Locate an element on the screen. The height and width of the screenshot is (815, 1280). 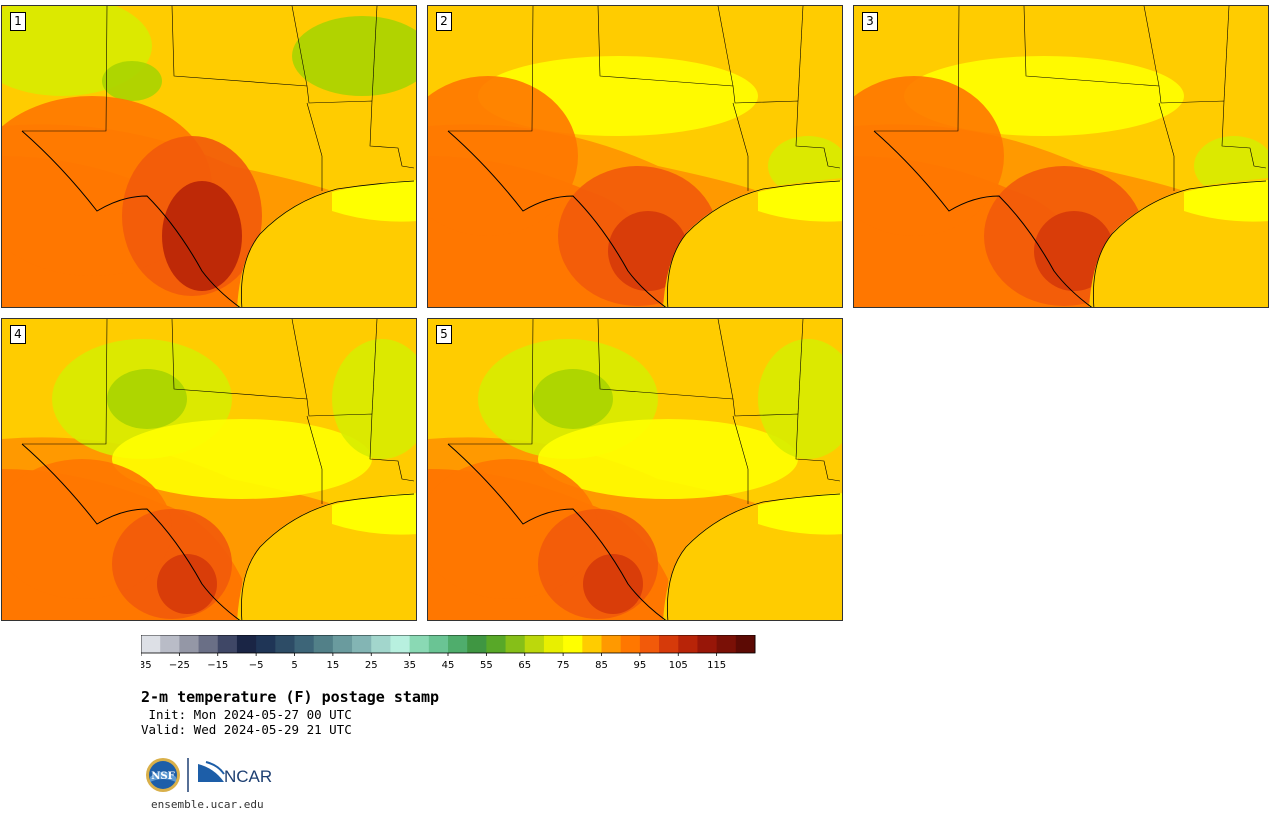
colorbar-tick-label: −5 is located at coordinates (256, 665).